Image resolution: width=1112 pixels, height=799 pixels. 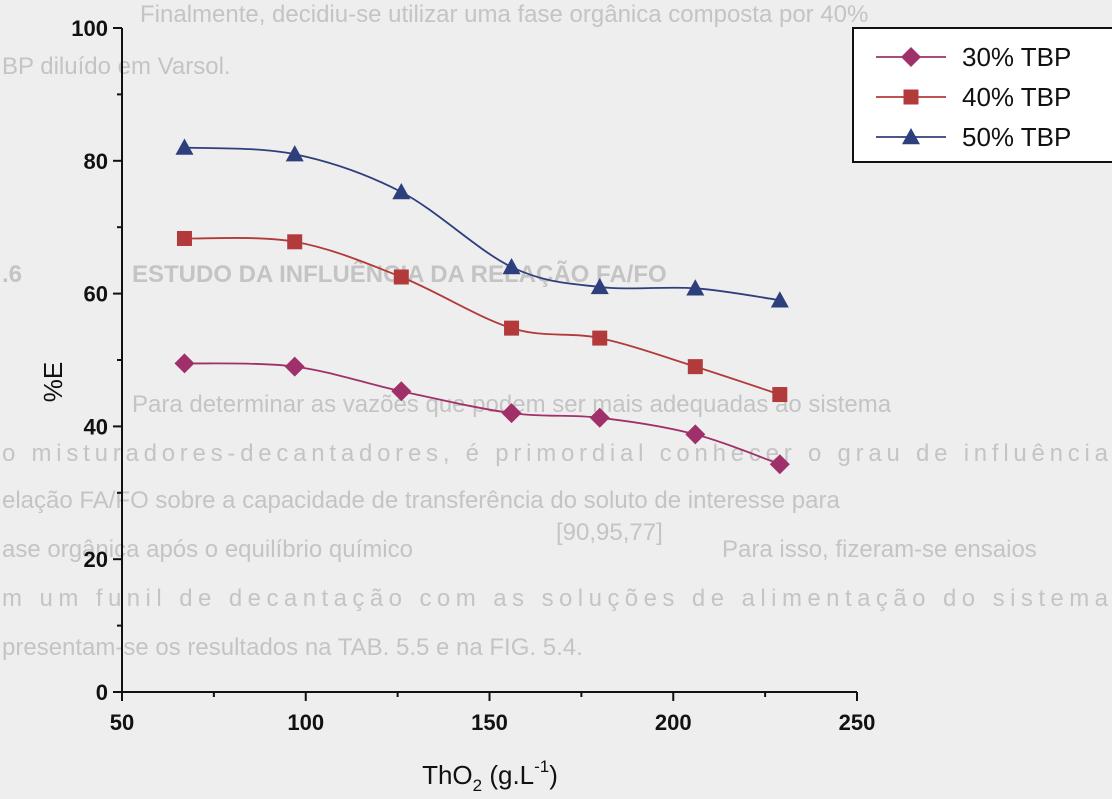 What do you see at coordinates (12, 274) in the screenshot?
I see `bg-section-number: .6` at bounding box center [12, 274].